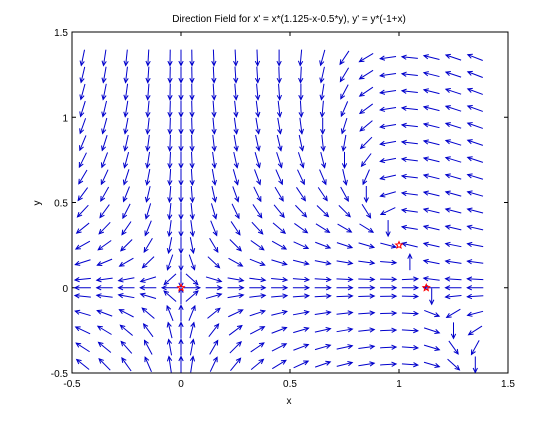 Image resolution: width=560 pixels, height=421 pixels. I want to click on x-tick-label: 0, so click(181, 384).